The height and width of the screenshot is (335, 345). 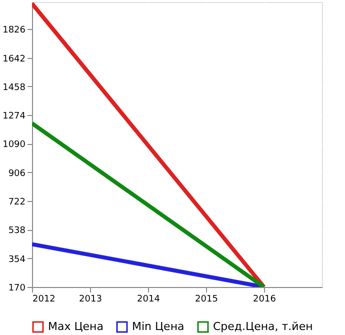 What do you see at coordinates (148, 299) in the screenshot?
I see `x-tick-label: 2014` at bounding box center [148, 299].